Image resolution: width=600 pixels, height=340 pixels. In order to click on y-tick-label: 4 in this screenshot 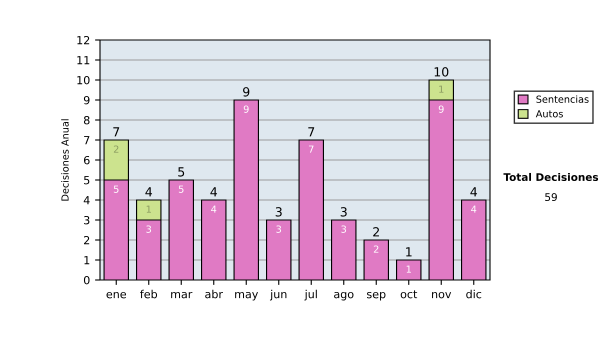, I will do `click(87, 200)`.